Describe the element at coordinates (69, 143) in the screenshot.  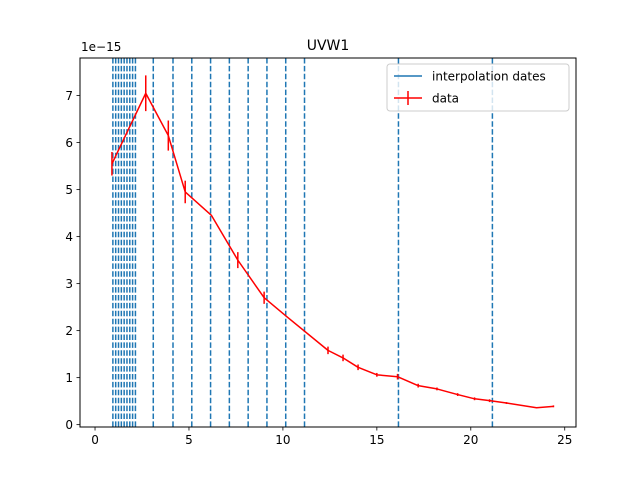
I see `y-tick-label: 6` at that location.